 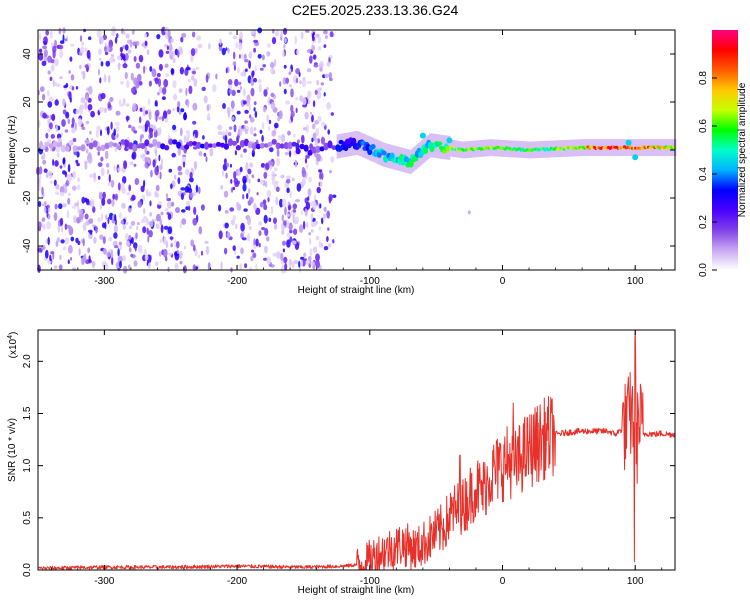 What do you see at coordinates (725, 150) in the screenshot?
I see `colorbar-gradient` at bounding box center [725, 150].